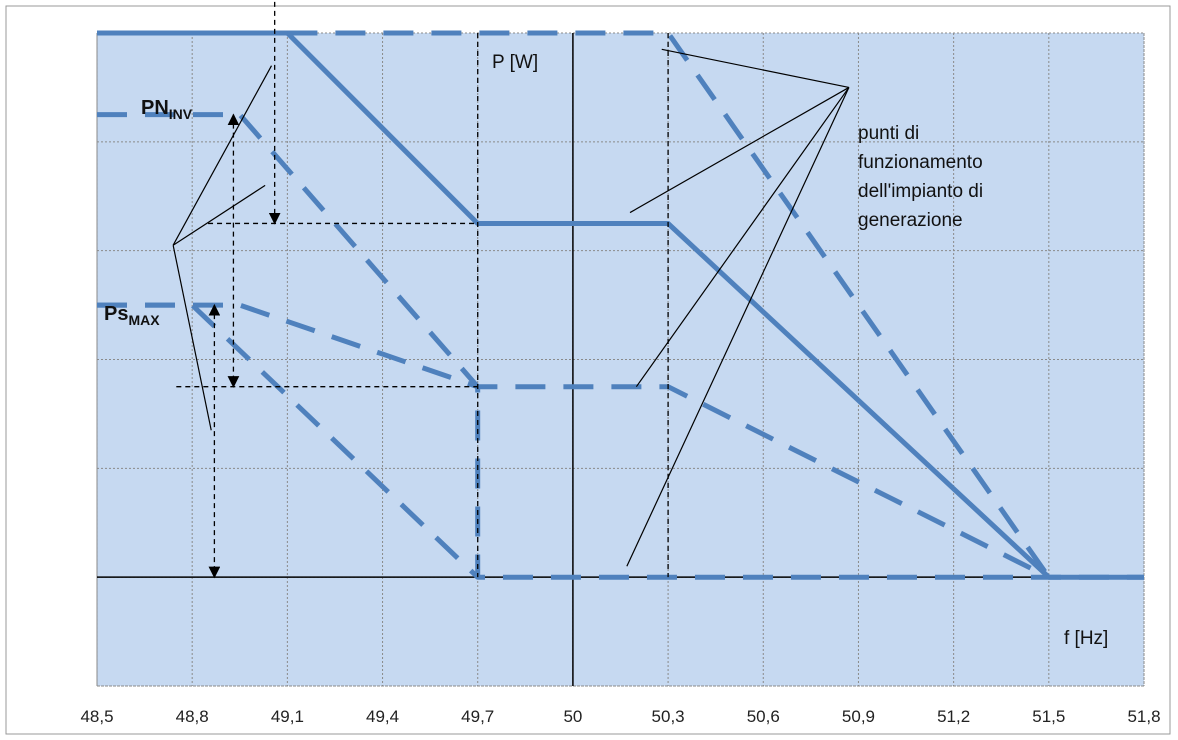  I want to click on ps-max-label: PsMAX, so click(132, 315).